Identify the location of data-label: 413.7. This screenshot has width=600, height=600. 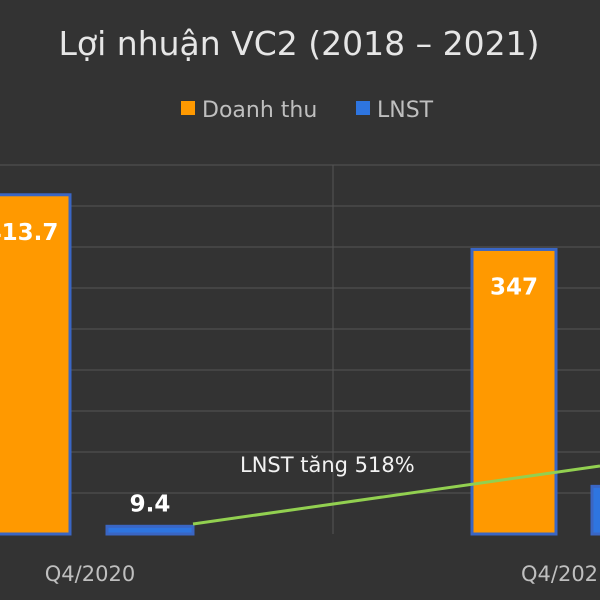
(29, 233).